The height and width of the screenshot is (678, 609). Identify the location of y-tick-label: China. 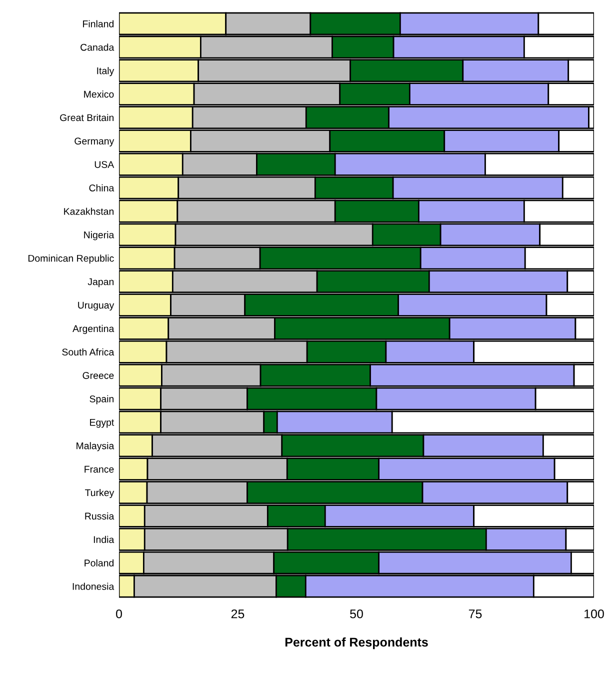
(101, 188).